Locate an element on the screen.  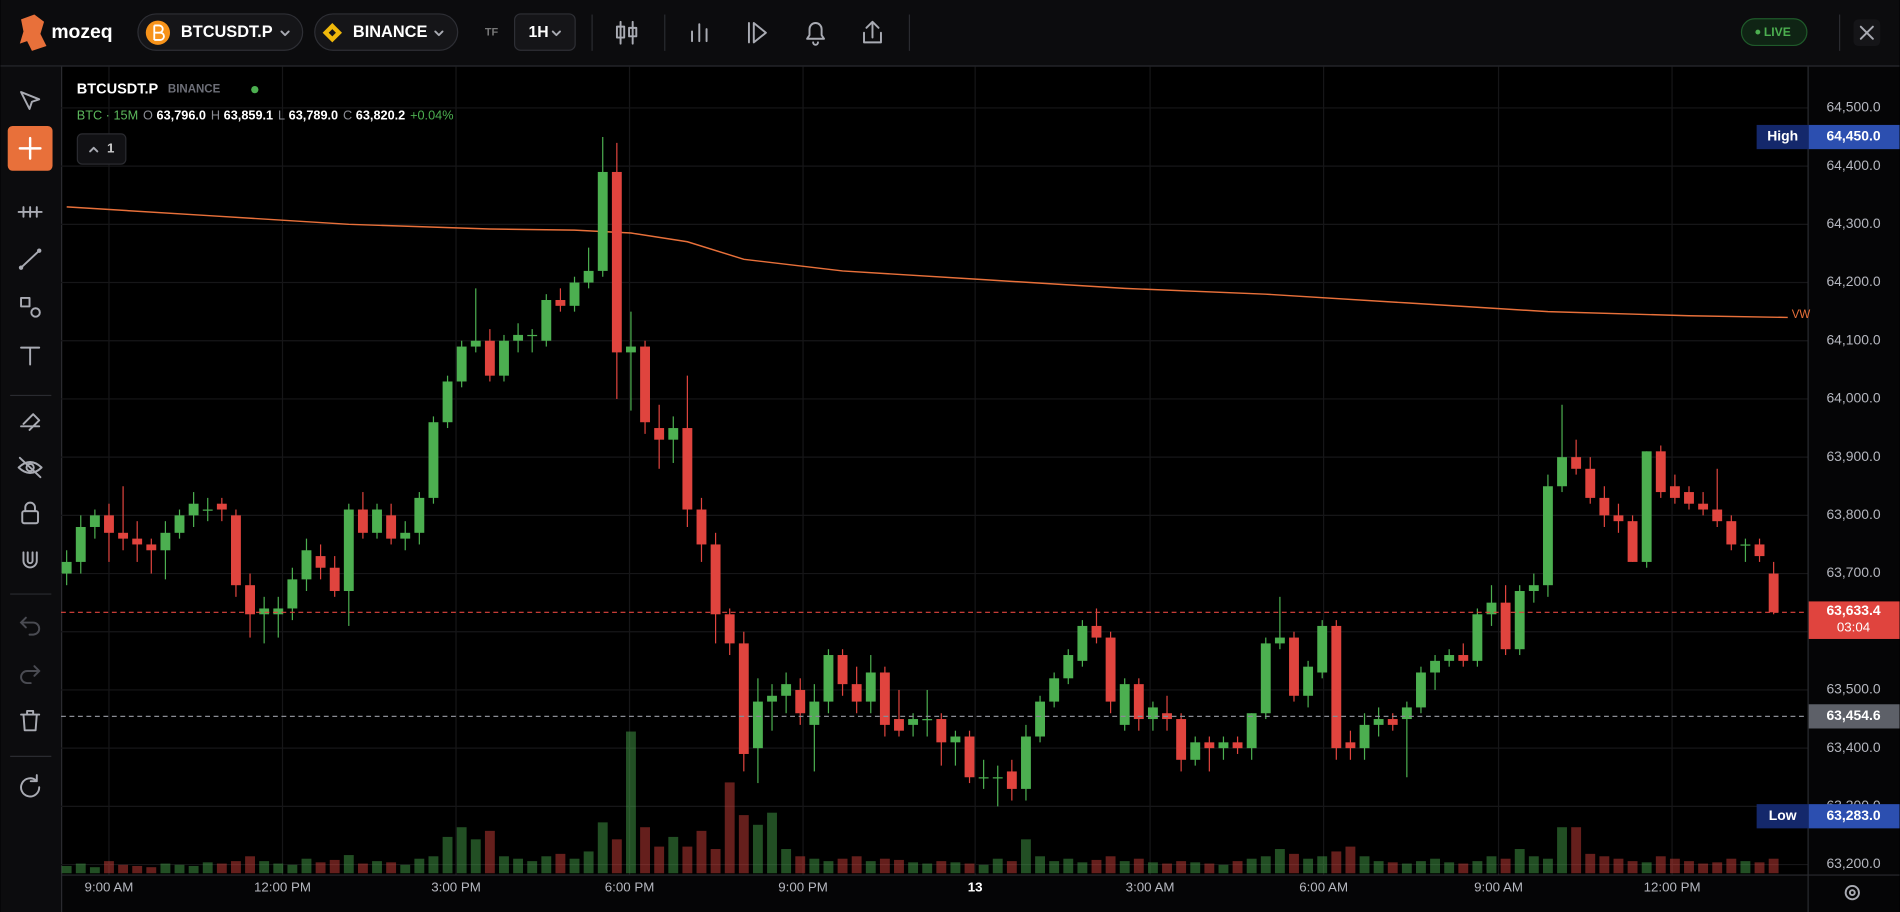
legend-key: O is located at coordinates (148, 115).